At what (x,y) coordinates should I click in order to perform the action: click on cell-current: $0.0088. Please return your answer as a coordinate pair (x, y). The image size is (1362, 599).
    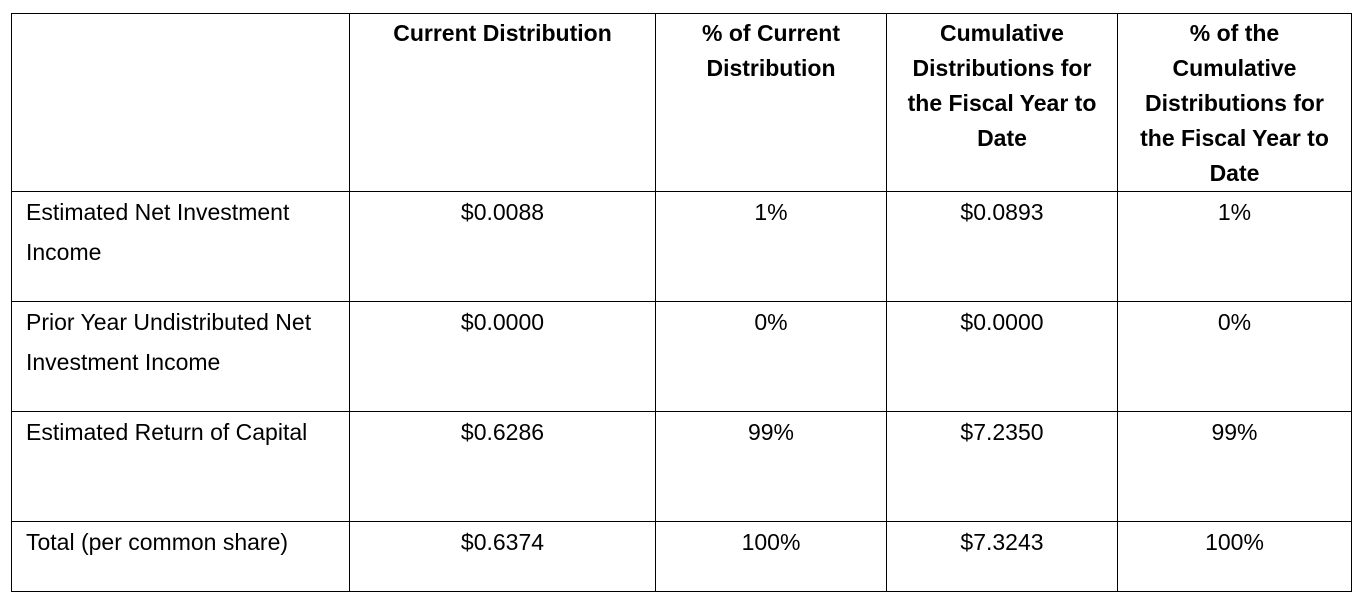
    Looking at the image, I should click on (502, 246).